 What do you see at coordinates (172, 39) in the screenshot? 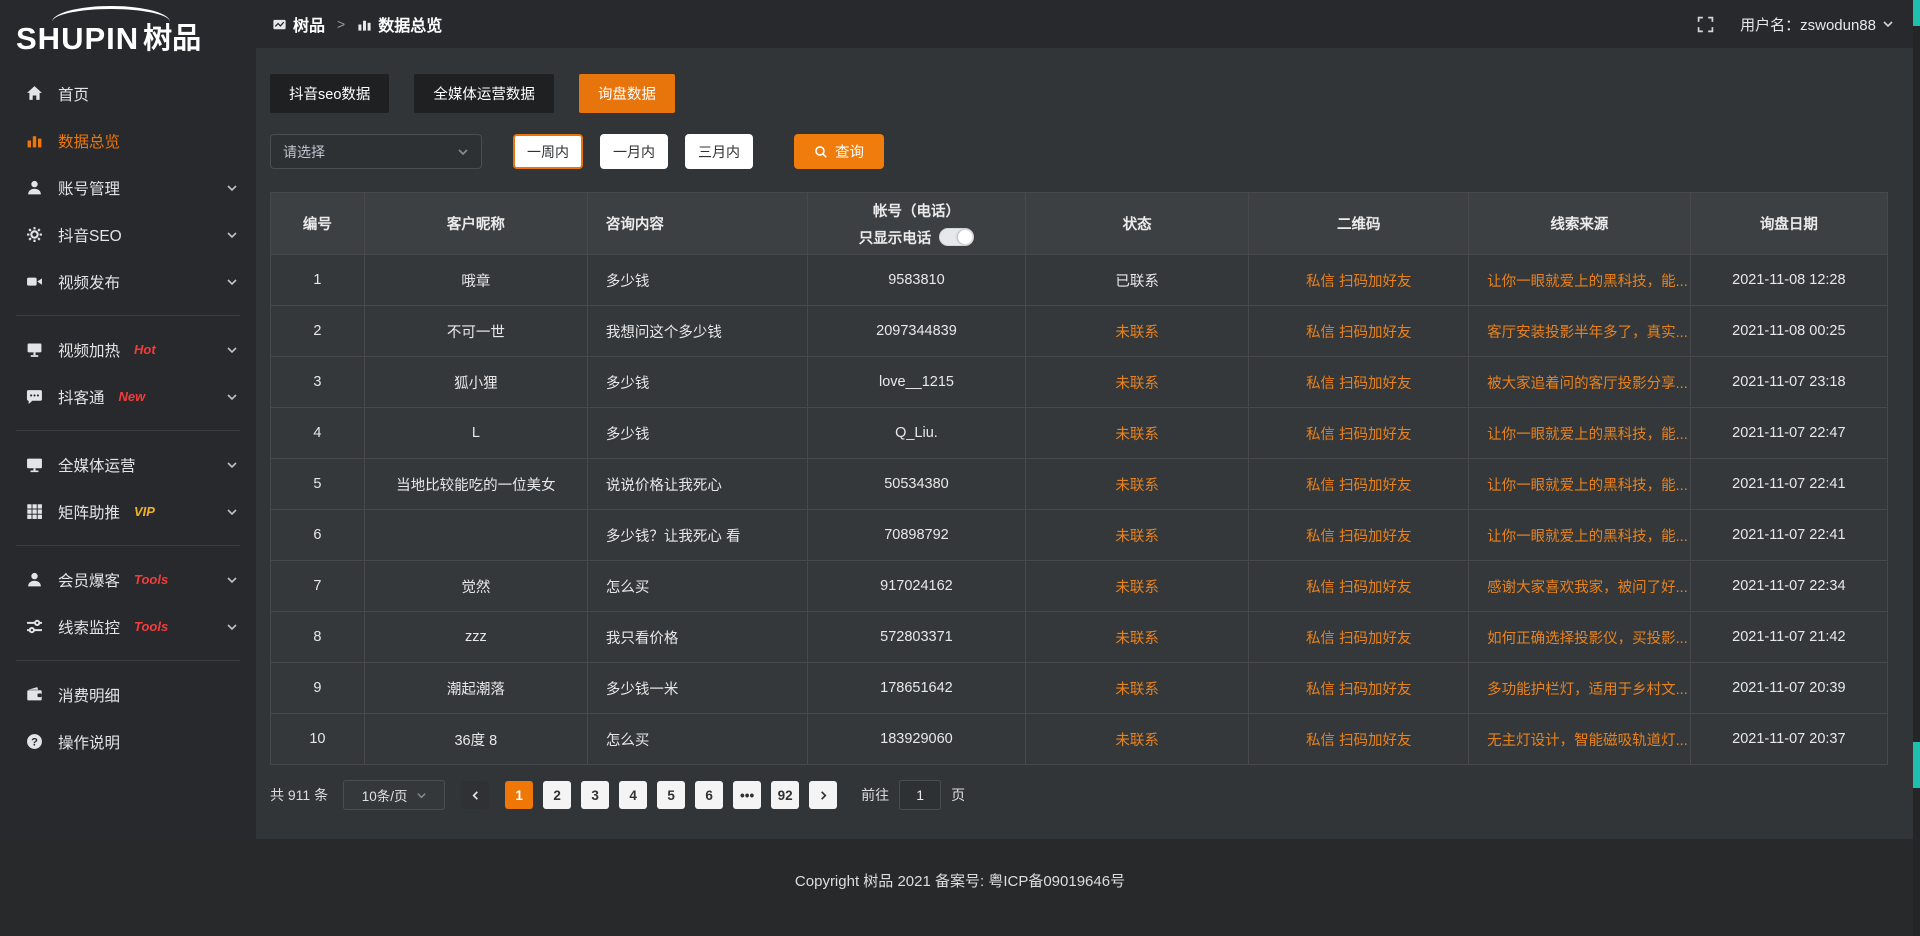
I see `logo-text-cn: 树品` at bounding box center [172, 39].